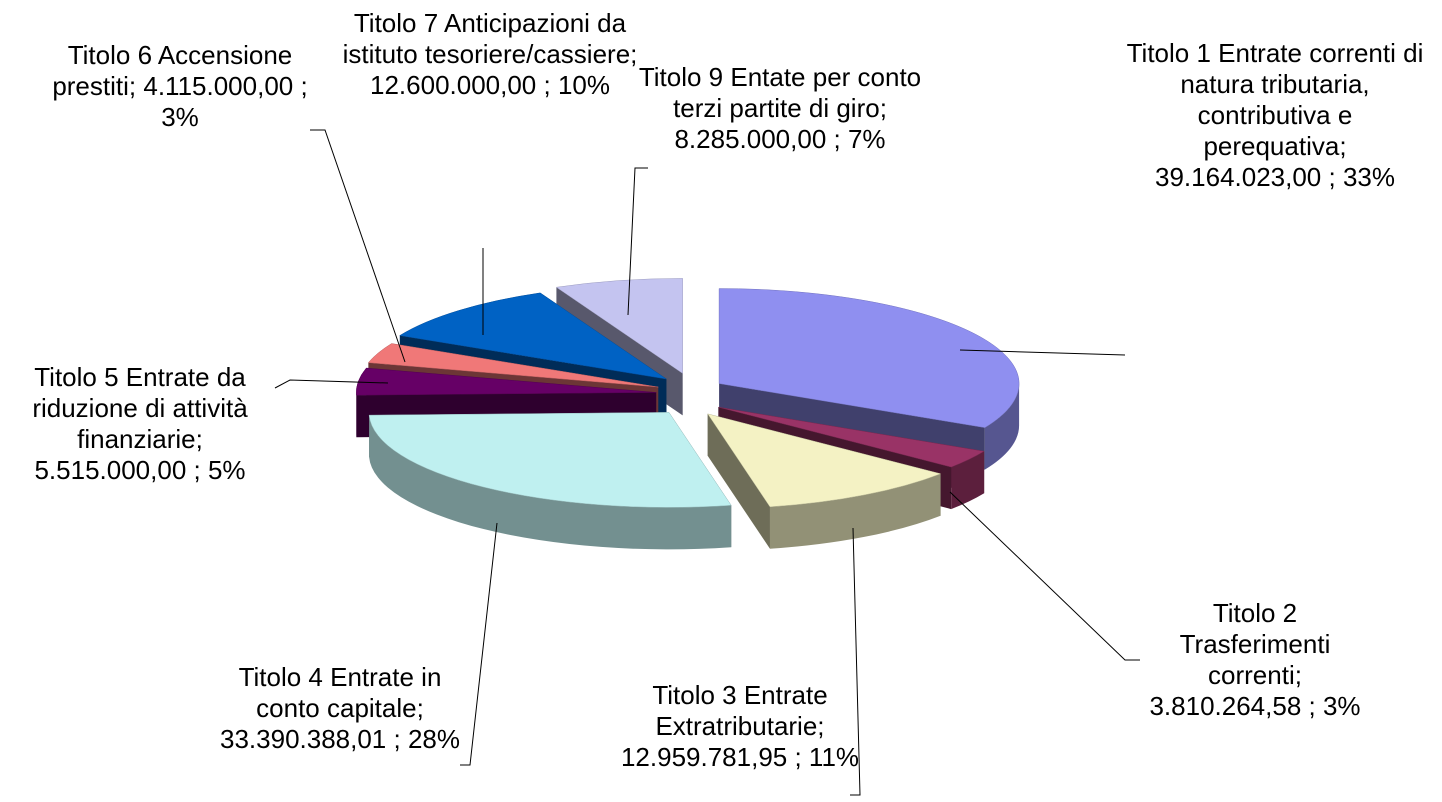 The height and width of the screenshot is (802, 1442). Describe the element at coordinates (1255, 644) in the screenshot. I see `slice-name: Titolo 2 Trasferimenti correnti;` at that location.